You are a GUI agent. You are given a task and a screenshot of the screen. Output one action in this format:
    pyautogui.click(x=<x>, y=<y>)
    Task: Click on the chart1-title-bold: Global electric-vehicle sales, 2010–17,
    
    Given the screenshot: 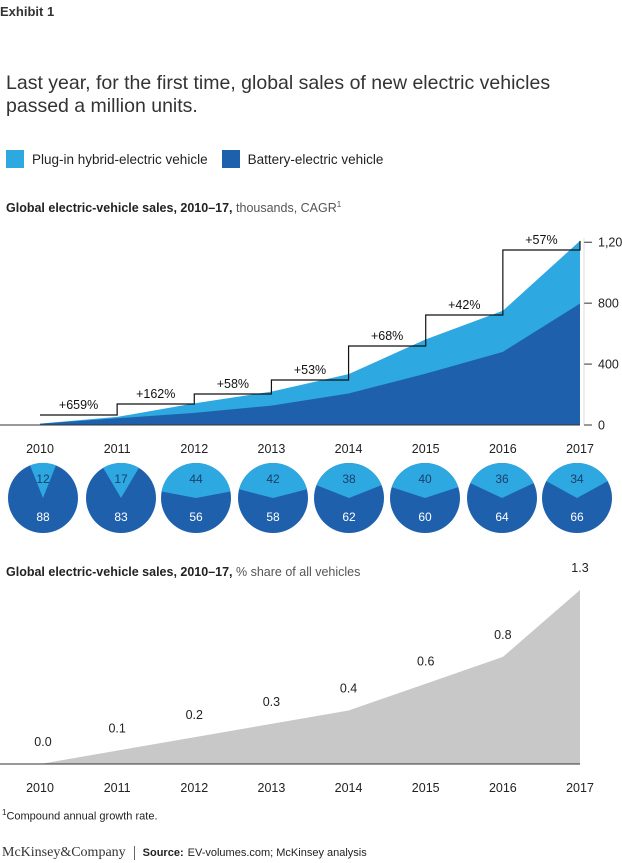 What is the action you would take?
    pyautogui.click(x=119, y=208)
    